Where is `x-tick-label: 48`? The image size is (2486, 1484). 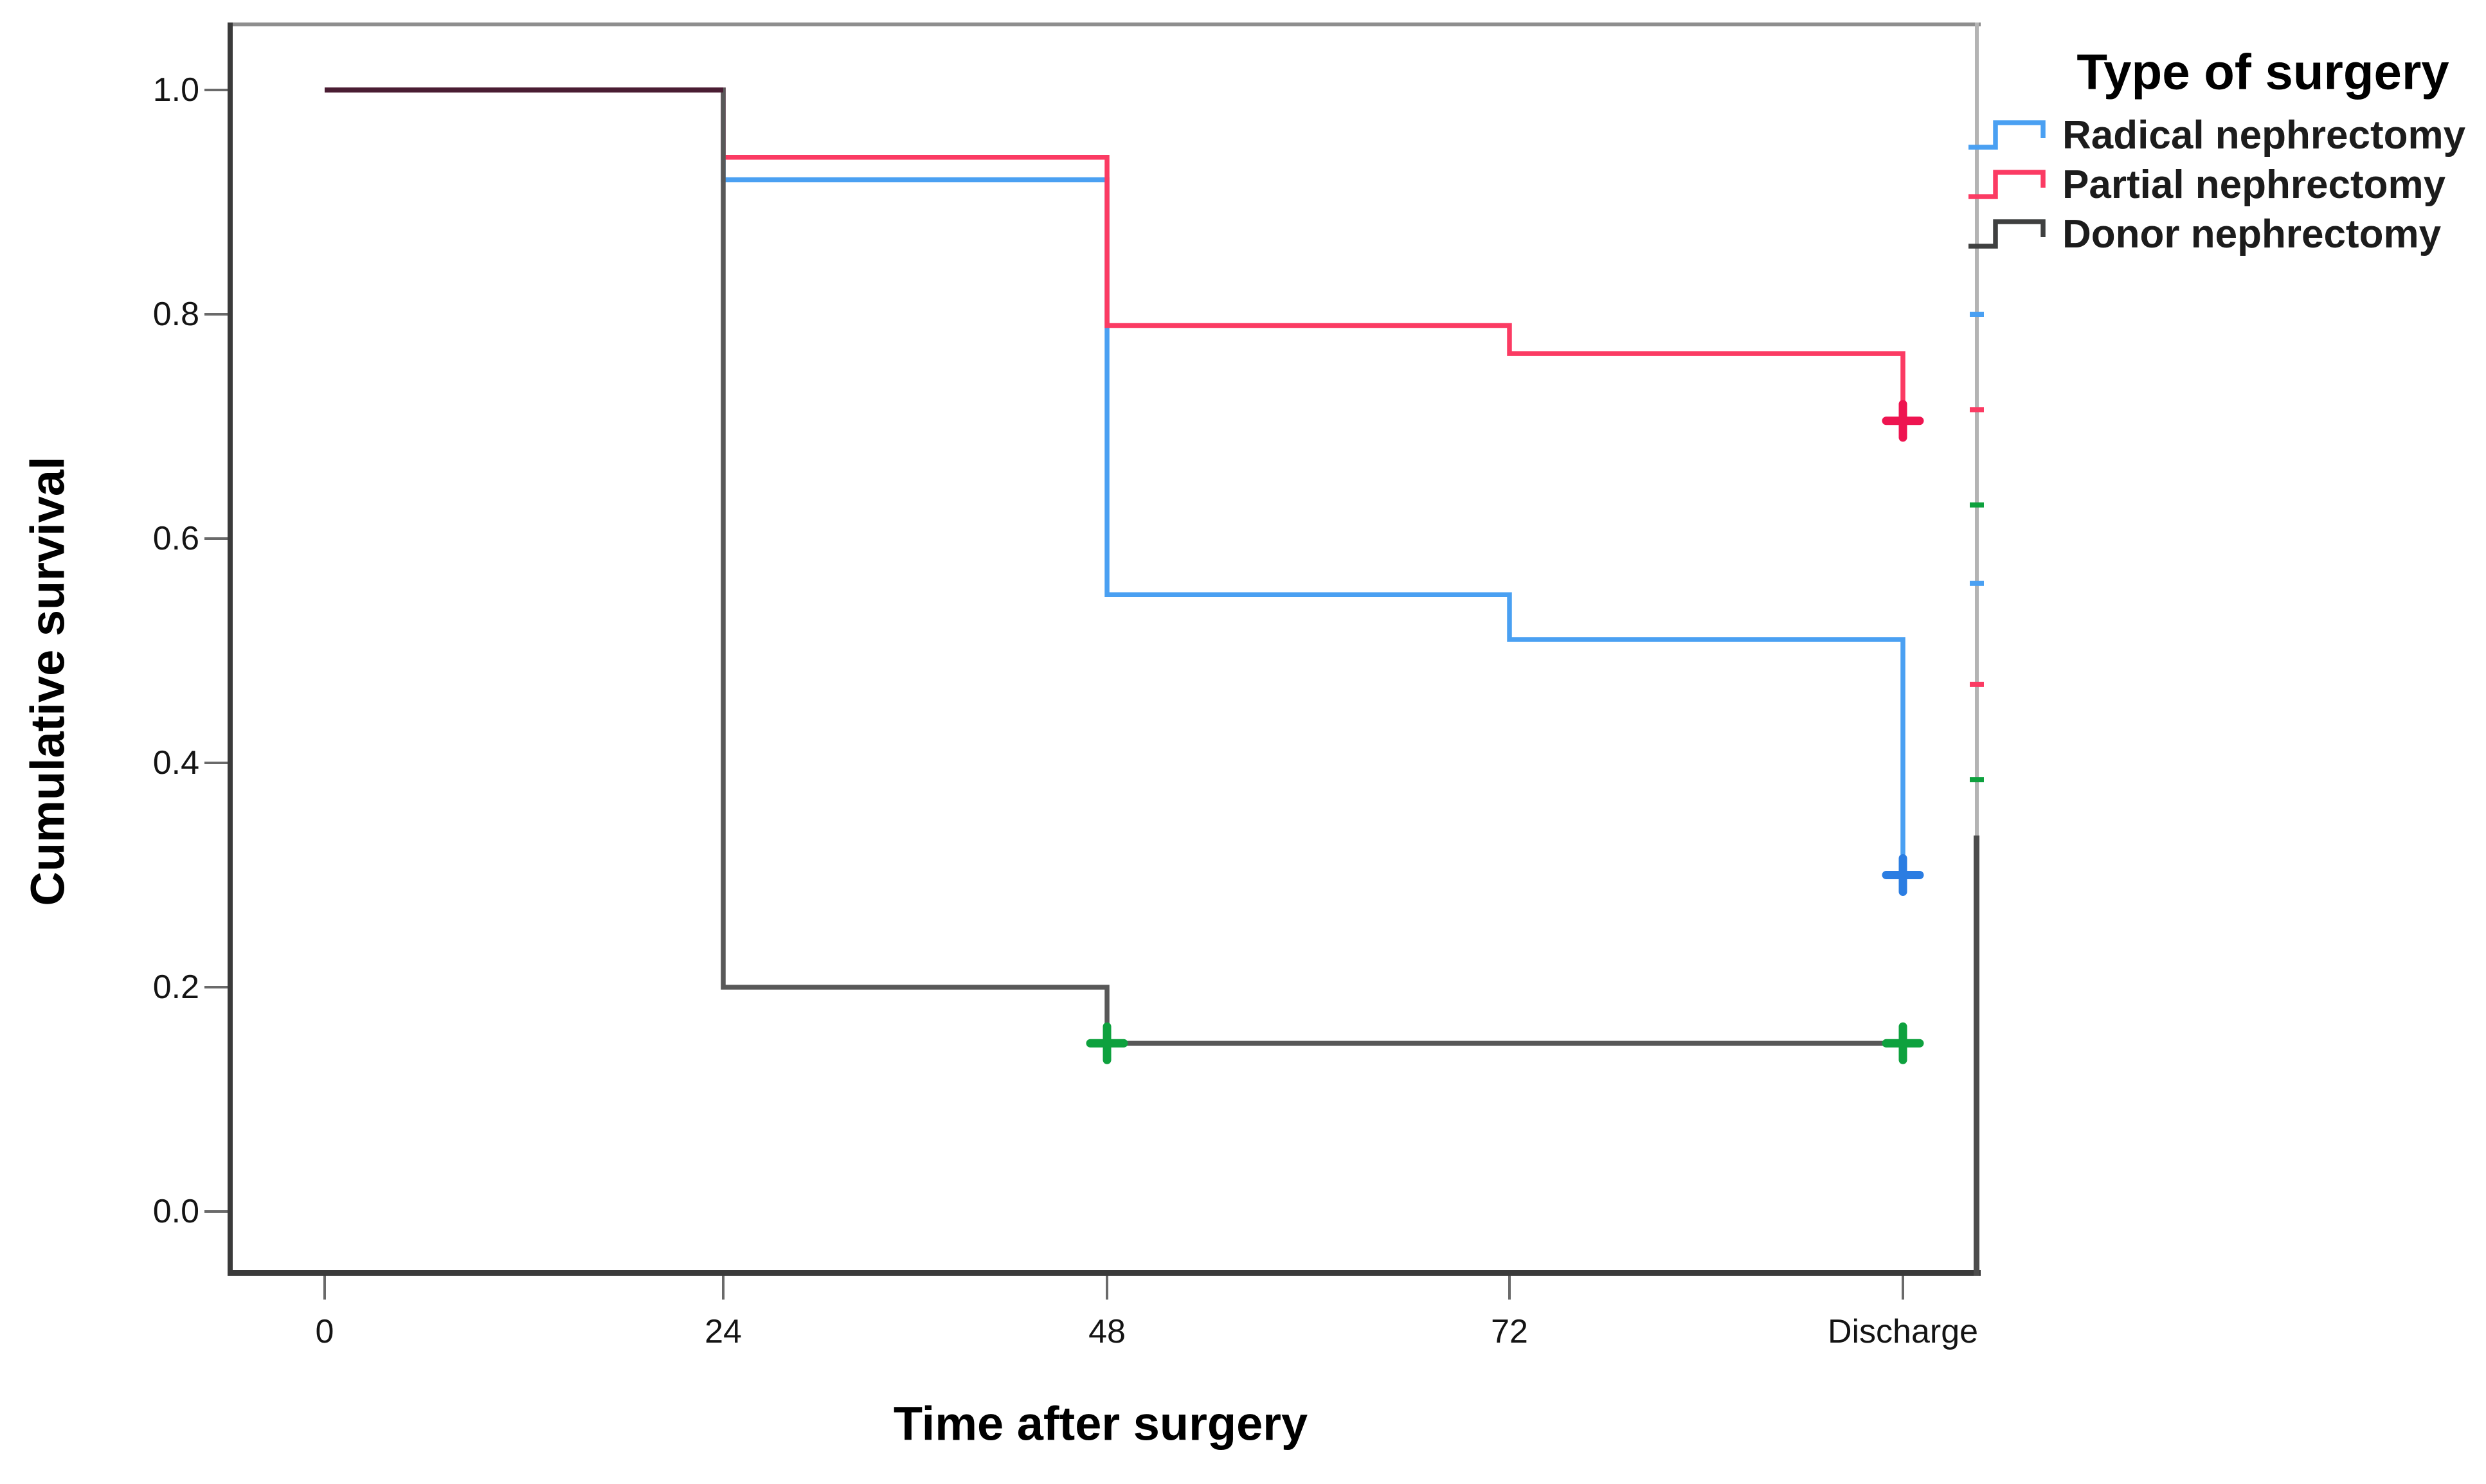 x-tick-label: 48 is located at coordinates (1107, 1331).